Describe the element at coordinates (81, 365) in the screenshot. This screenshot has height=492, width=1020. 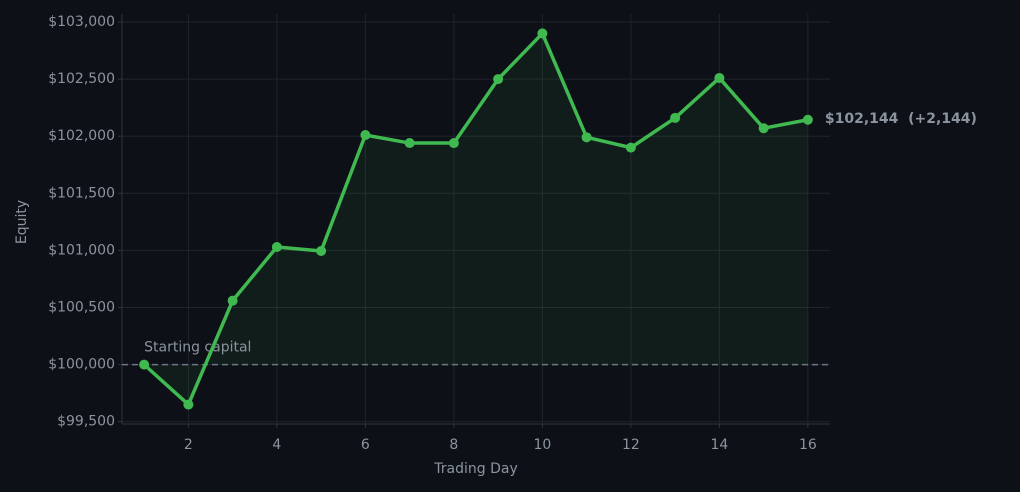
I see `y-tick-label: $100,000` at that location.